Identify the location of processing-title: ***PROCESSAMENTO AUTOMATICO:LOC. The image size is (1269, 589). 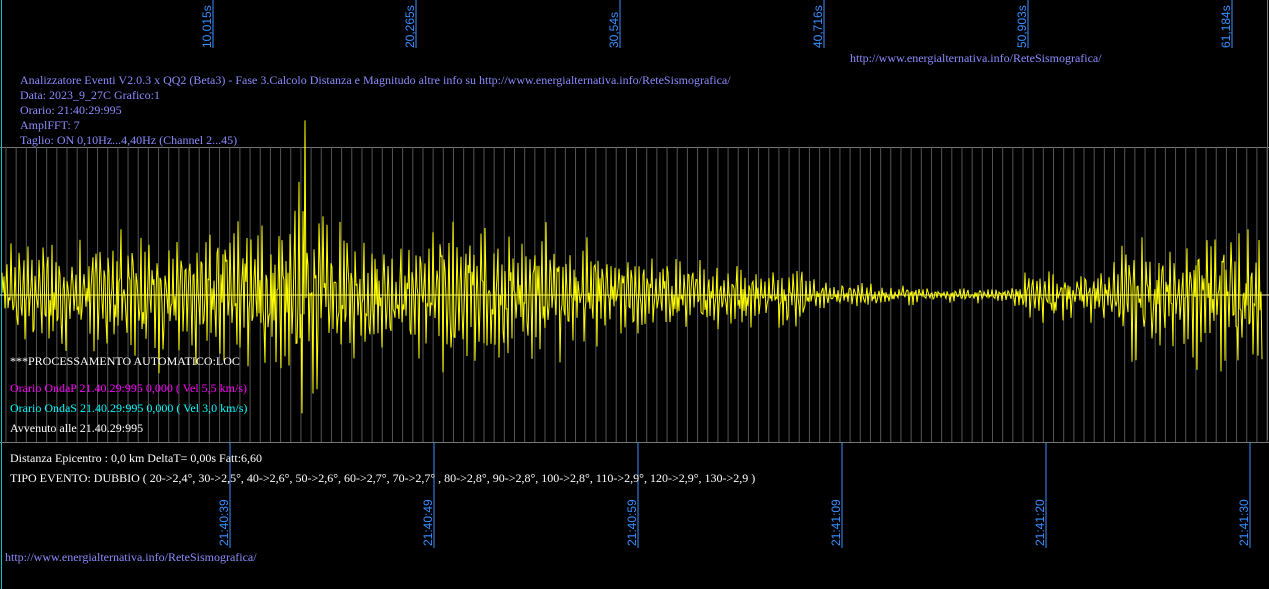
(125, 361).